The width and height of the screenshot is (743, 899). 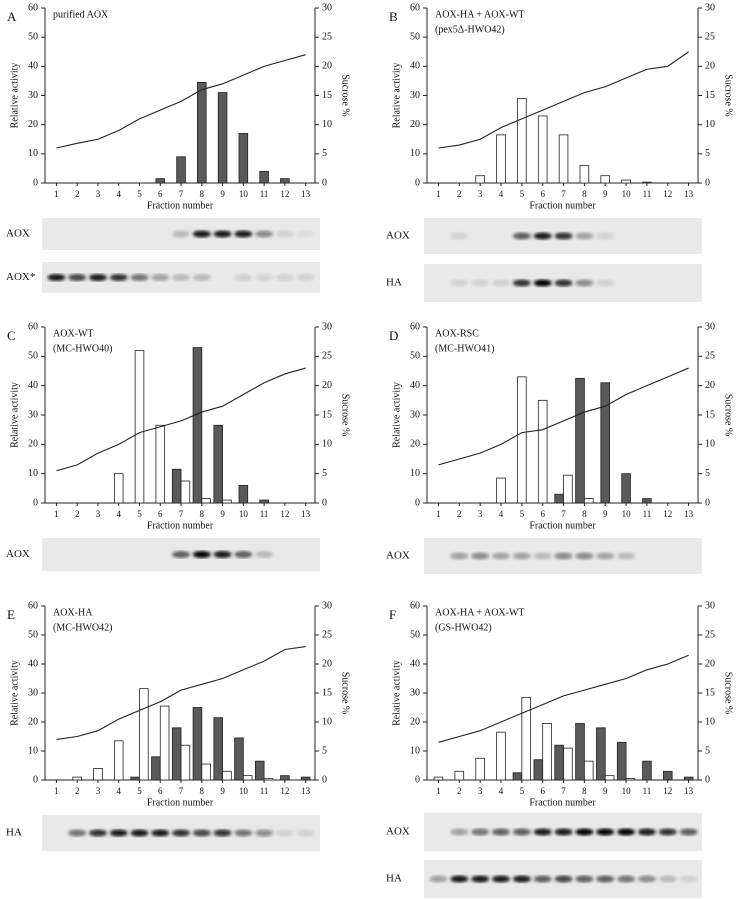 What do you see at coordinates (73, 612) in the screenshot?
I see `chart-title: AOX-HA` at bounding box center [73, 612].